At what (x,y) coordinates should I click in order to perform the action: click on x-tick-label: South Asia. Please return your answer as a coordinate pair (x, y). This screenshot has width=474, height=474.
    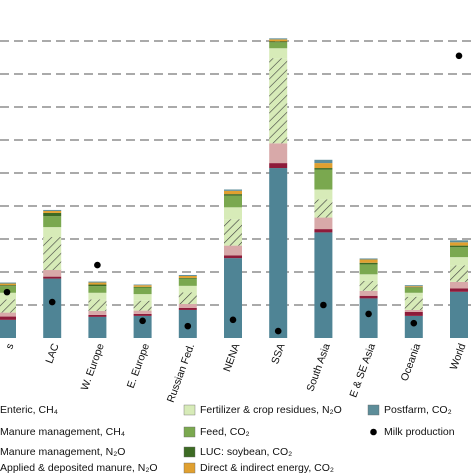
    Looking at the image, I should click on (318, 367).